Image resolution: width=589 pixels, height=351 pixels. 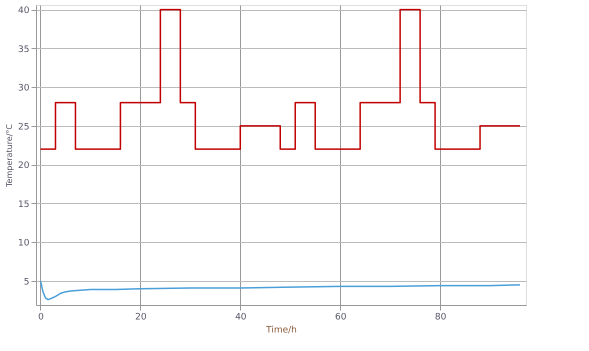 What do you see at coordinates (24, 205) in the screenshot?
I see `y-tick-label: 15` at bounding box center [24, 205].